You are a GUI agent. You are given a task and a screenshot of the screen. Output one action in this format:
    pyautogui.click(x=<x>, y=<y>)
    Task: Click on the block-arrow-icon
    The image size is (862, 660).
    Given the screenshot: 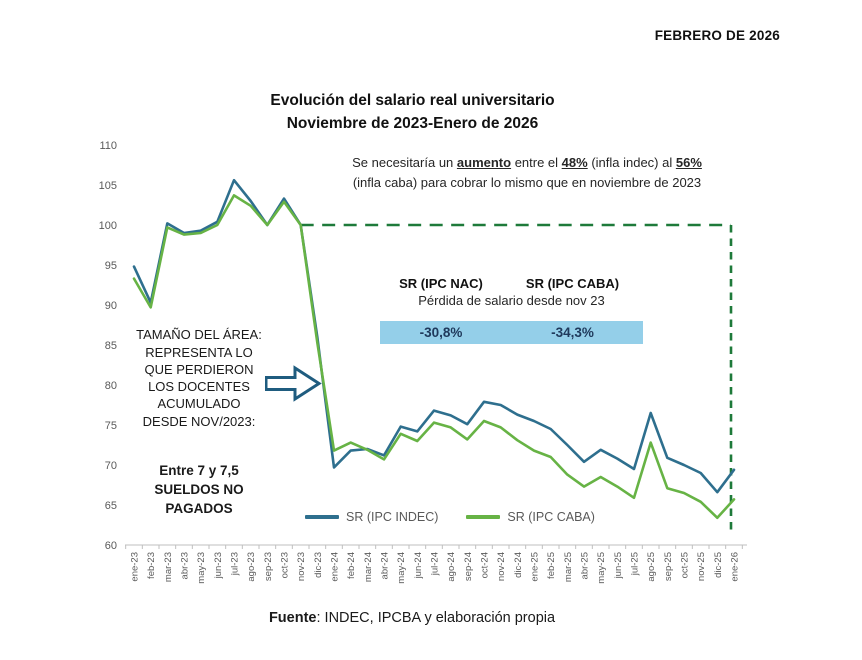 What is the action you would take?
    pyautogui.click(x=293, y=386)
    